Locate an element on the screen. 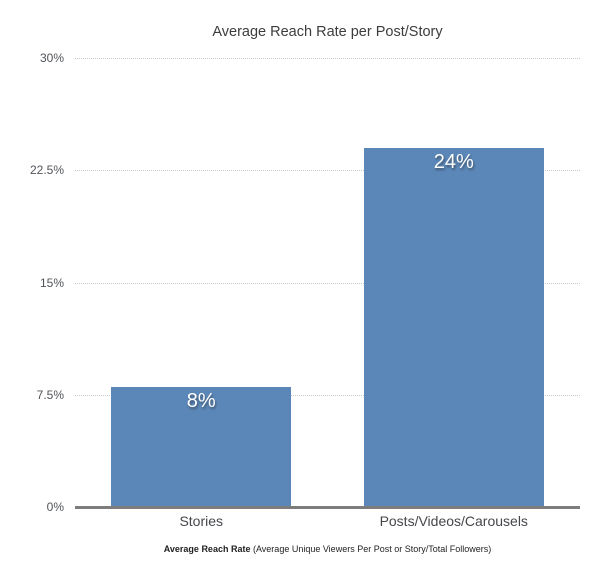 This screenshot has width=613, height=563. footnote-bold-label: Average Reach Rate is located at coordinates (207, 549).